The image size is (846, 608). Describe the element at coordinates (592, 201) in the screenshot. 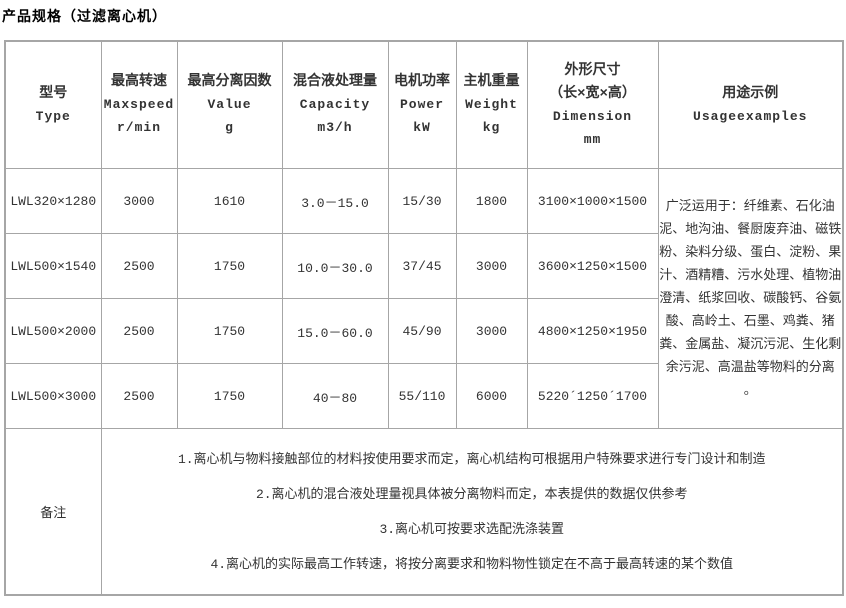

I see `cell-dimension: 3100×1000×1500` at that location.